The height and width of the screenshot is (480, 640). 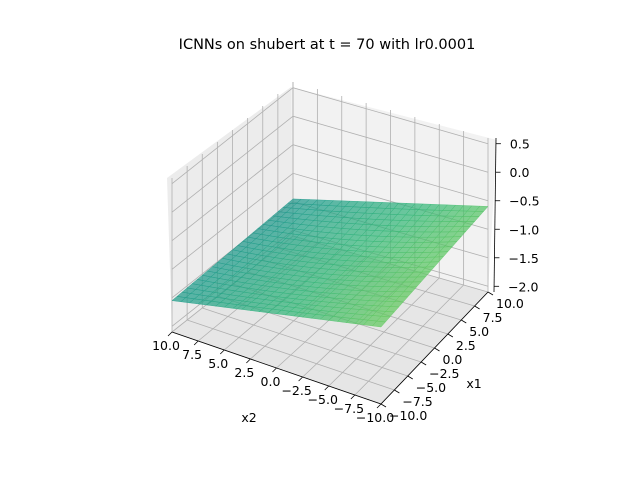 What do you see at coordinates (444, 373) in the screenshot?
I see `x1-tick-label: −2.5` at bounding box center [444, 373].